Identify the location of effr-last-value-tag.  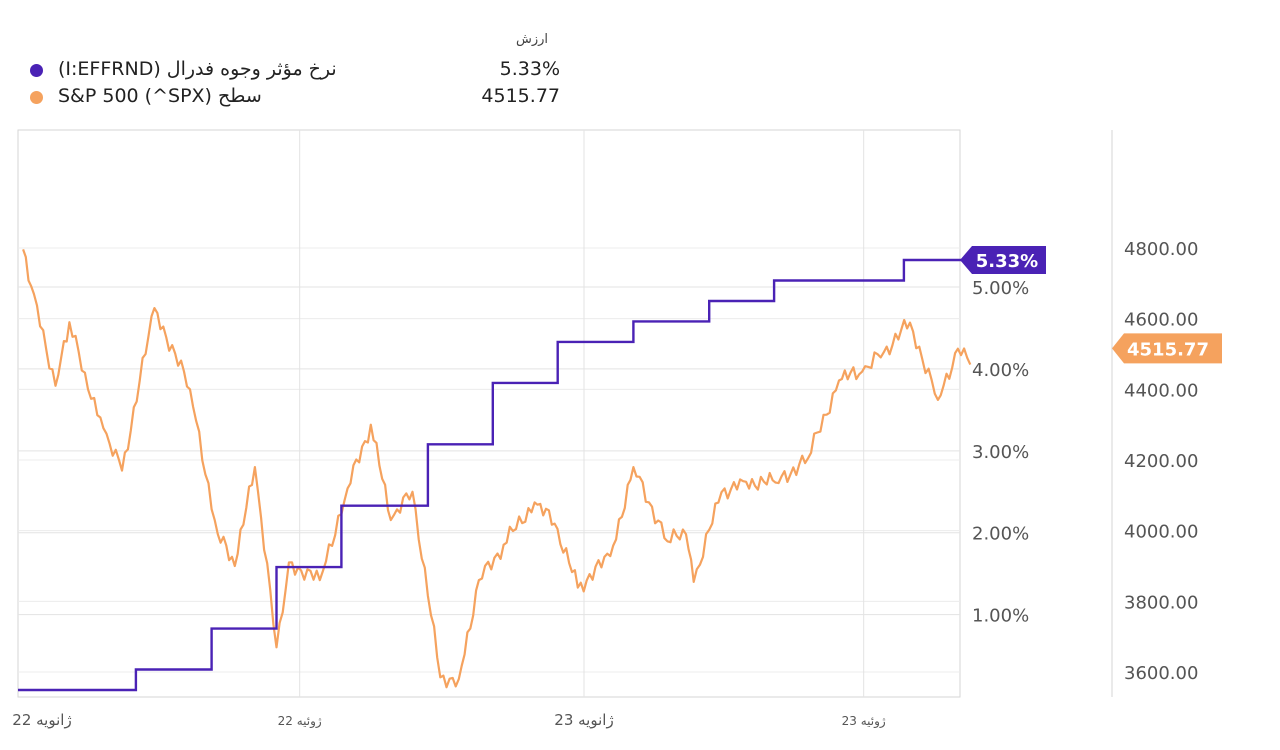
(1003, 260).